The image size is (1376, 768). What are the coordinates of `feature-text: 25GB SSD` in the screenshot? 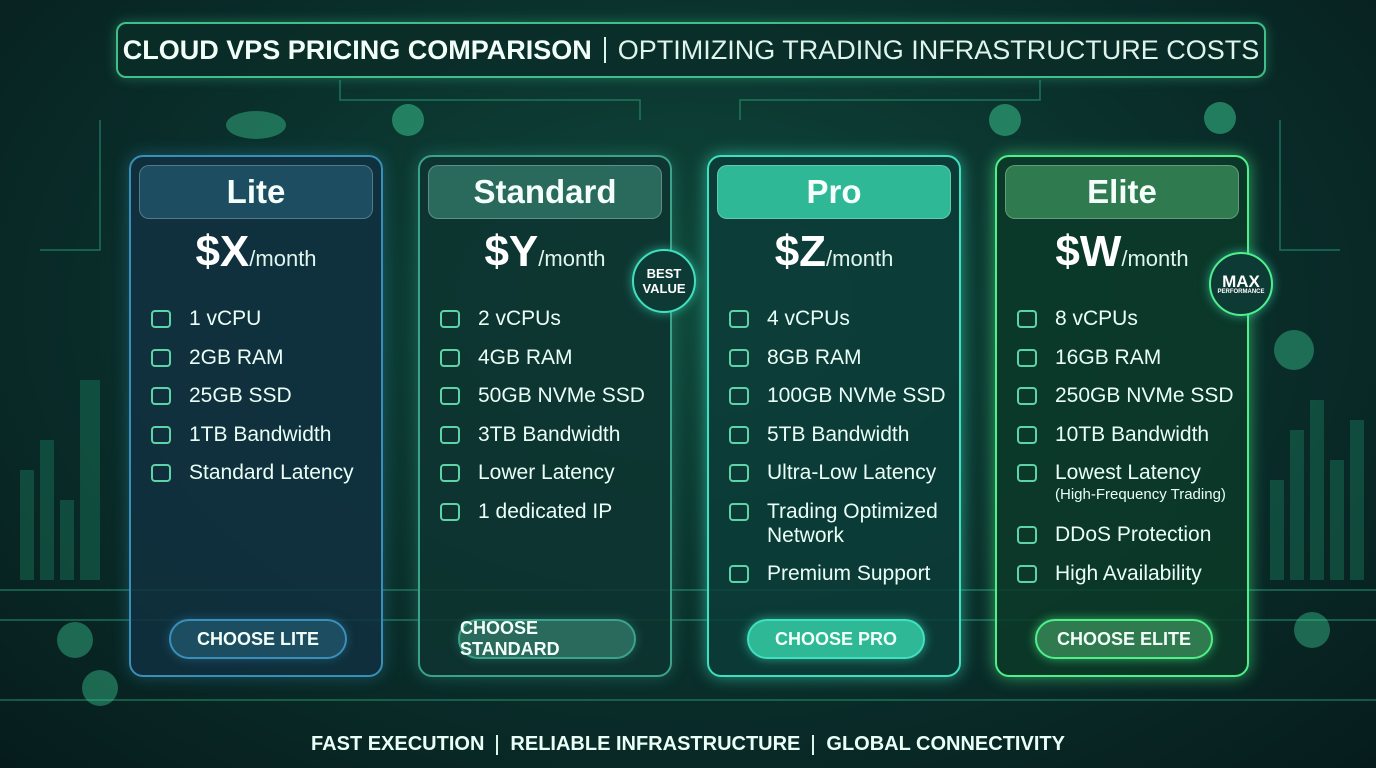 It's located at (240, 395).